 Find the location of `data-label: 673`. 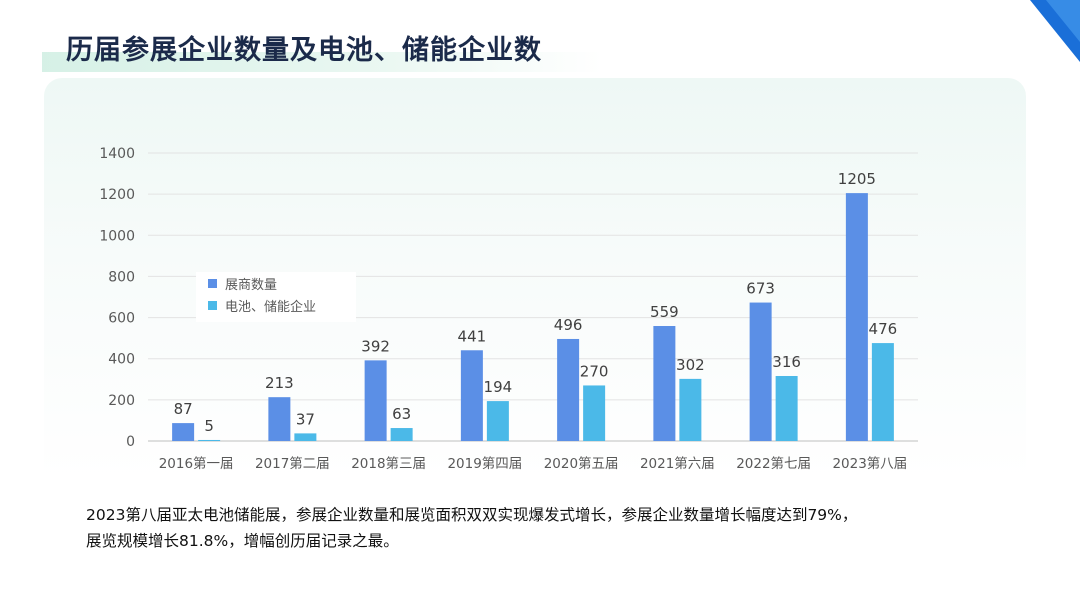

data-label: 673 is located at coordinates (760, 289).